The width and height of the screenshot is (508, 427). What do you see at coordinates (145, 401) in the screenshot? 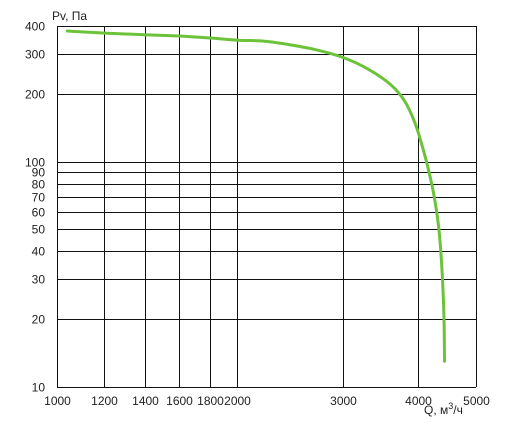
I see `x-tick-label-1400: 1400` at bounding box center [145, 401].